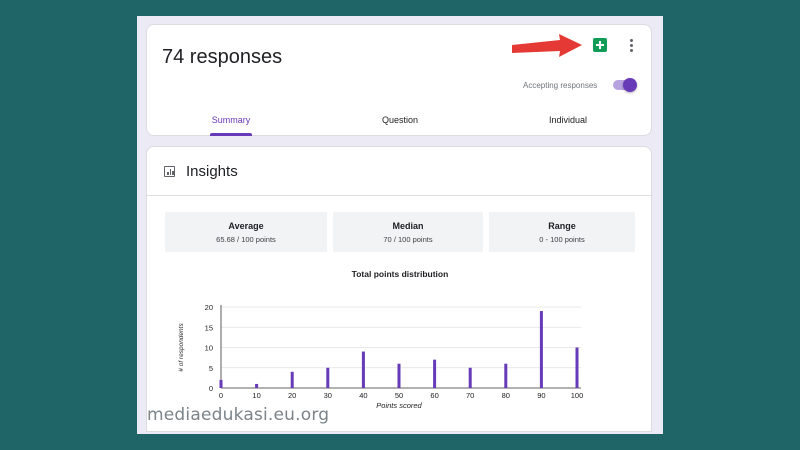  Describe the element at coordinates (506, 395) in the screenshot. I see `x-tick-label: 80` at that location.